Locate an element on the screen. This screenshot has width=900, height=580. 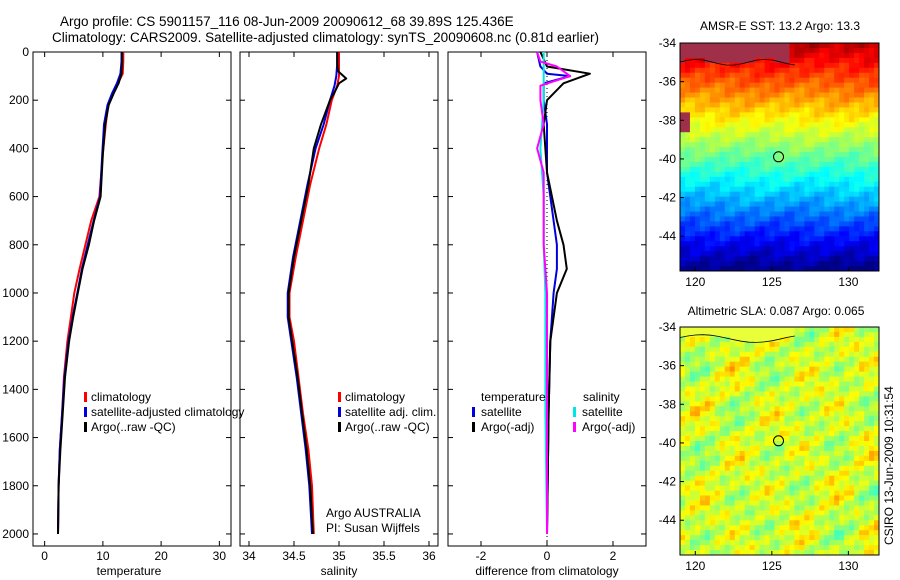
y-tick-label: 0 is located at coordinates (25, 52).